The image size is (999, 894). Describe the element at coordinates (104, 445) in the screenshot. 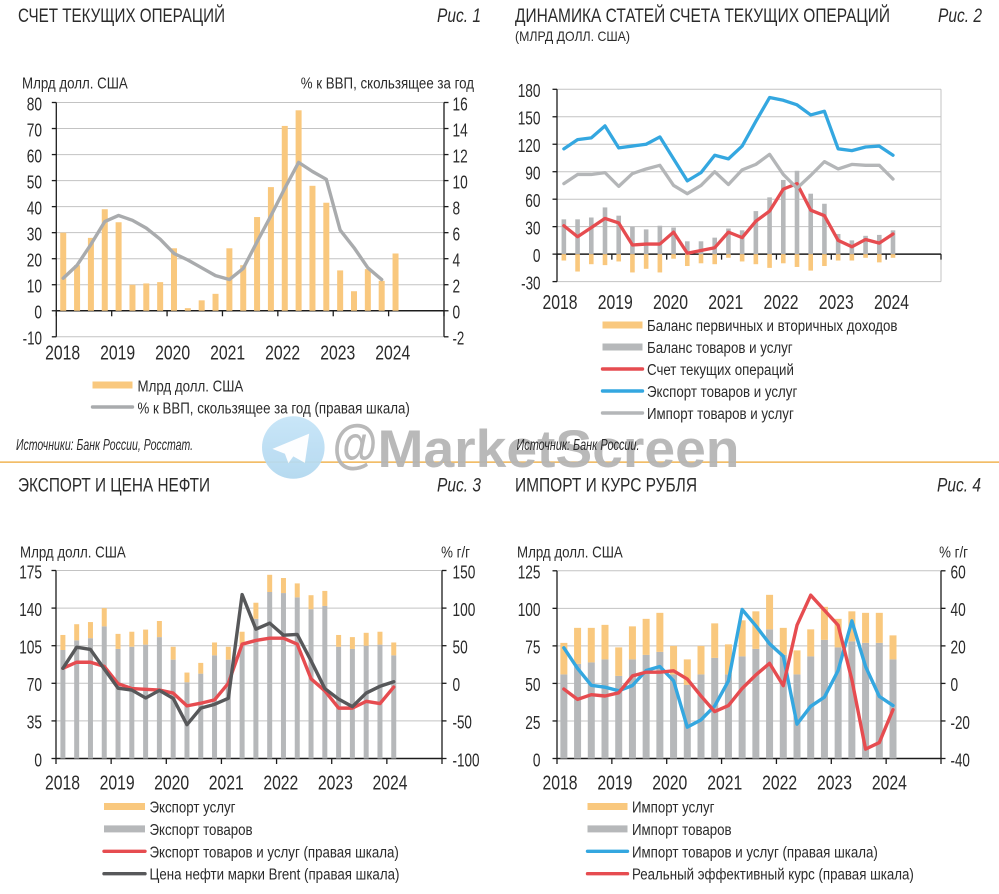

I see `svg-text:Источники: Банк России, Росста: Источники: Банк России, Росстат.` at that location.